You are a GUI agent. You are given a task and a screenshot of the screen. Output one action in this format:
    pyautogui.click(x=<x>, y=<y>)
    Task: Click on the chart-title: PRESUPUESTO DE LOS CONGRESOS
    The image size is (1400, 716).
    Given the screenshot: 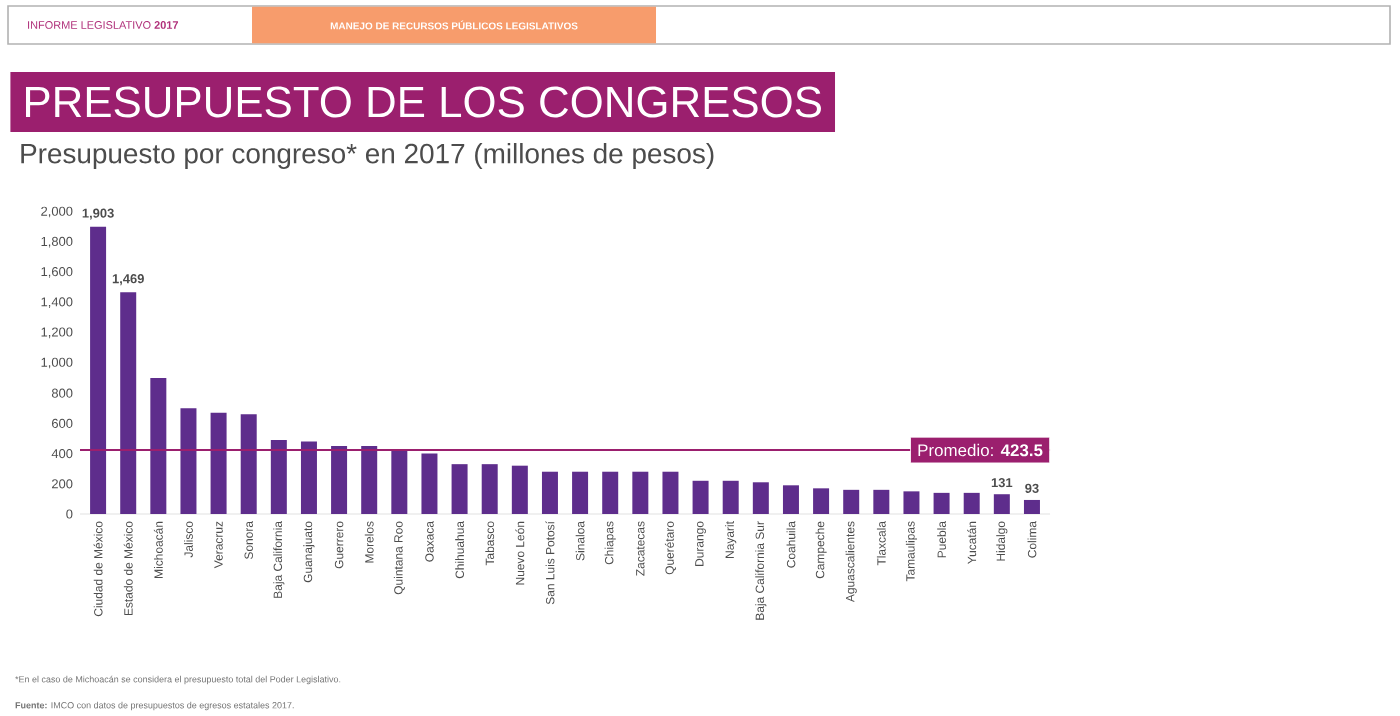 What is the action you would take?
    pyautogui.click(x=423, y=102)
    